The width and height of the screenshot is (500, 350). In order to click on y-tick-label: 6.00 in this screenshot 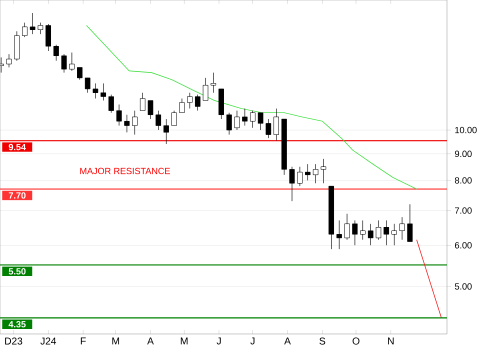, I will do `click(463, 245)`.